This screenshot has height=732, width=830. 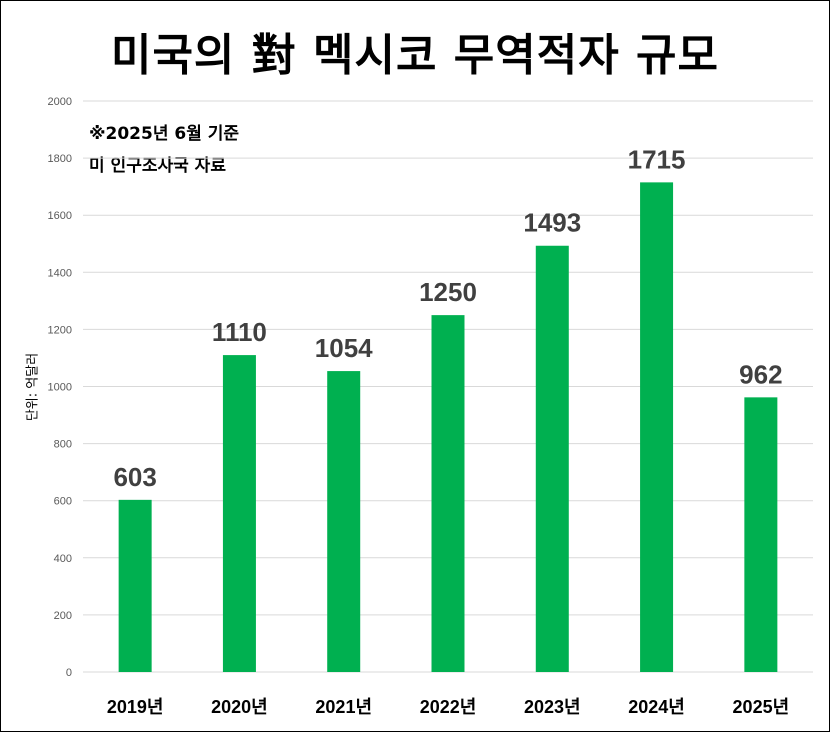 I want to click on y-tick-label: 2000, so click(x=60, y=102).